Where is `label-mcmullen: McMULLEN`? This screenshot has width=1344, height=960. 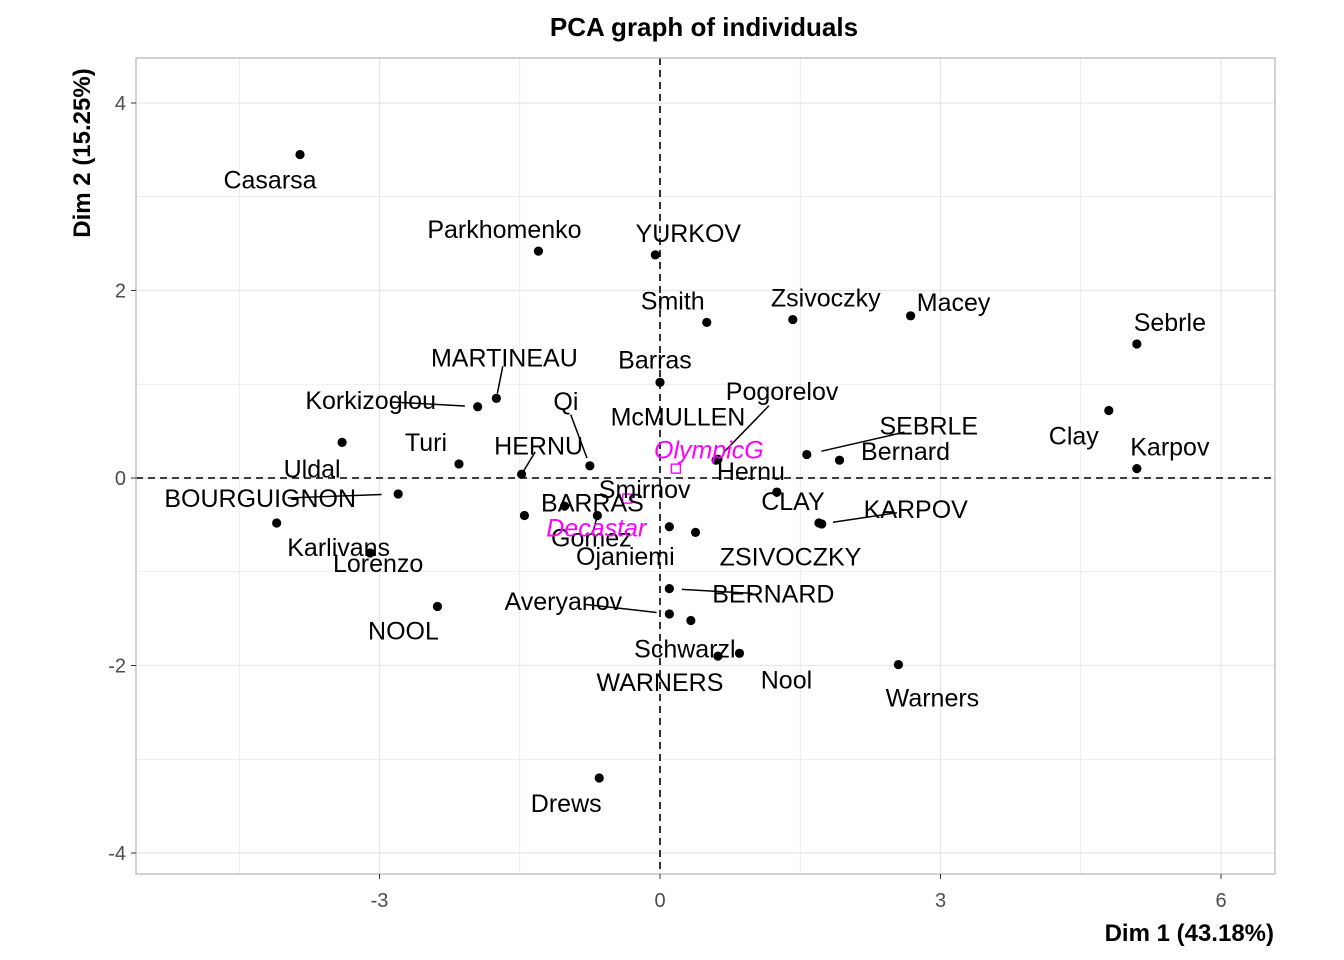 label-mcmullen: McMULLEN is located at coordinates (678, 417).